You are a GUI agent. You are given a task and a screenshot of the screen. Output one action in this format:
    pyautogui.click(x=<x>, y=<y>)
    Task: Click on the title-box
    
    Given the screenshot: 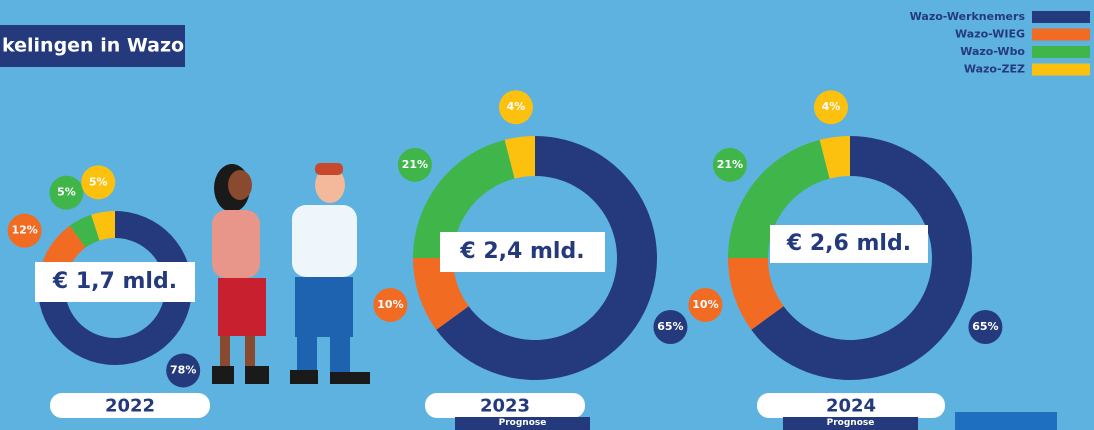 What is the action you would take?
    pyautogui.click(x=92, y=46)
    